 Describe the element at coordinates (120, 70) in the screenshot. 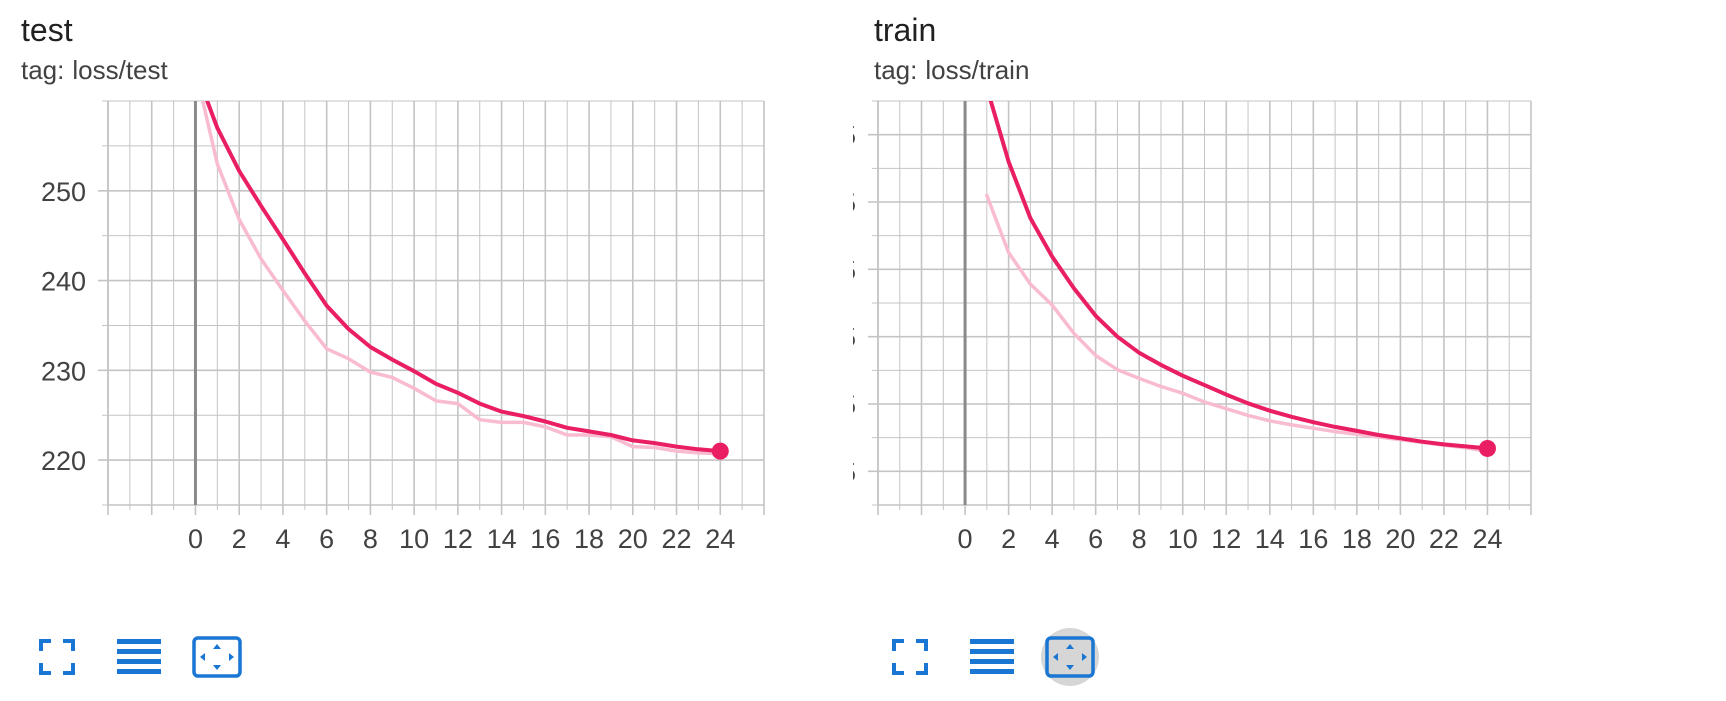

I see `tag-value: loss/test` at that location.